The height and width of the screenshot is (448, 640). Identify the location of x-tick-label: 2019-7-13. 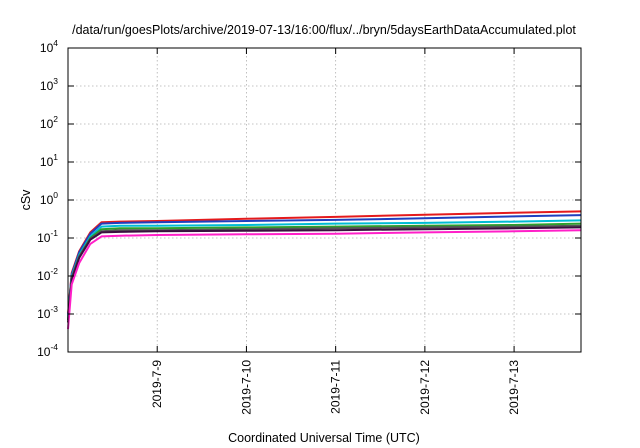
(514, 387).